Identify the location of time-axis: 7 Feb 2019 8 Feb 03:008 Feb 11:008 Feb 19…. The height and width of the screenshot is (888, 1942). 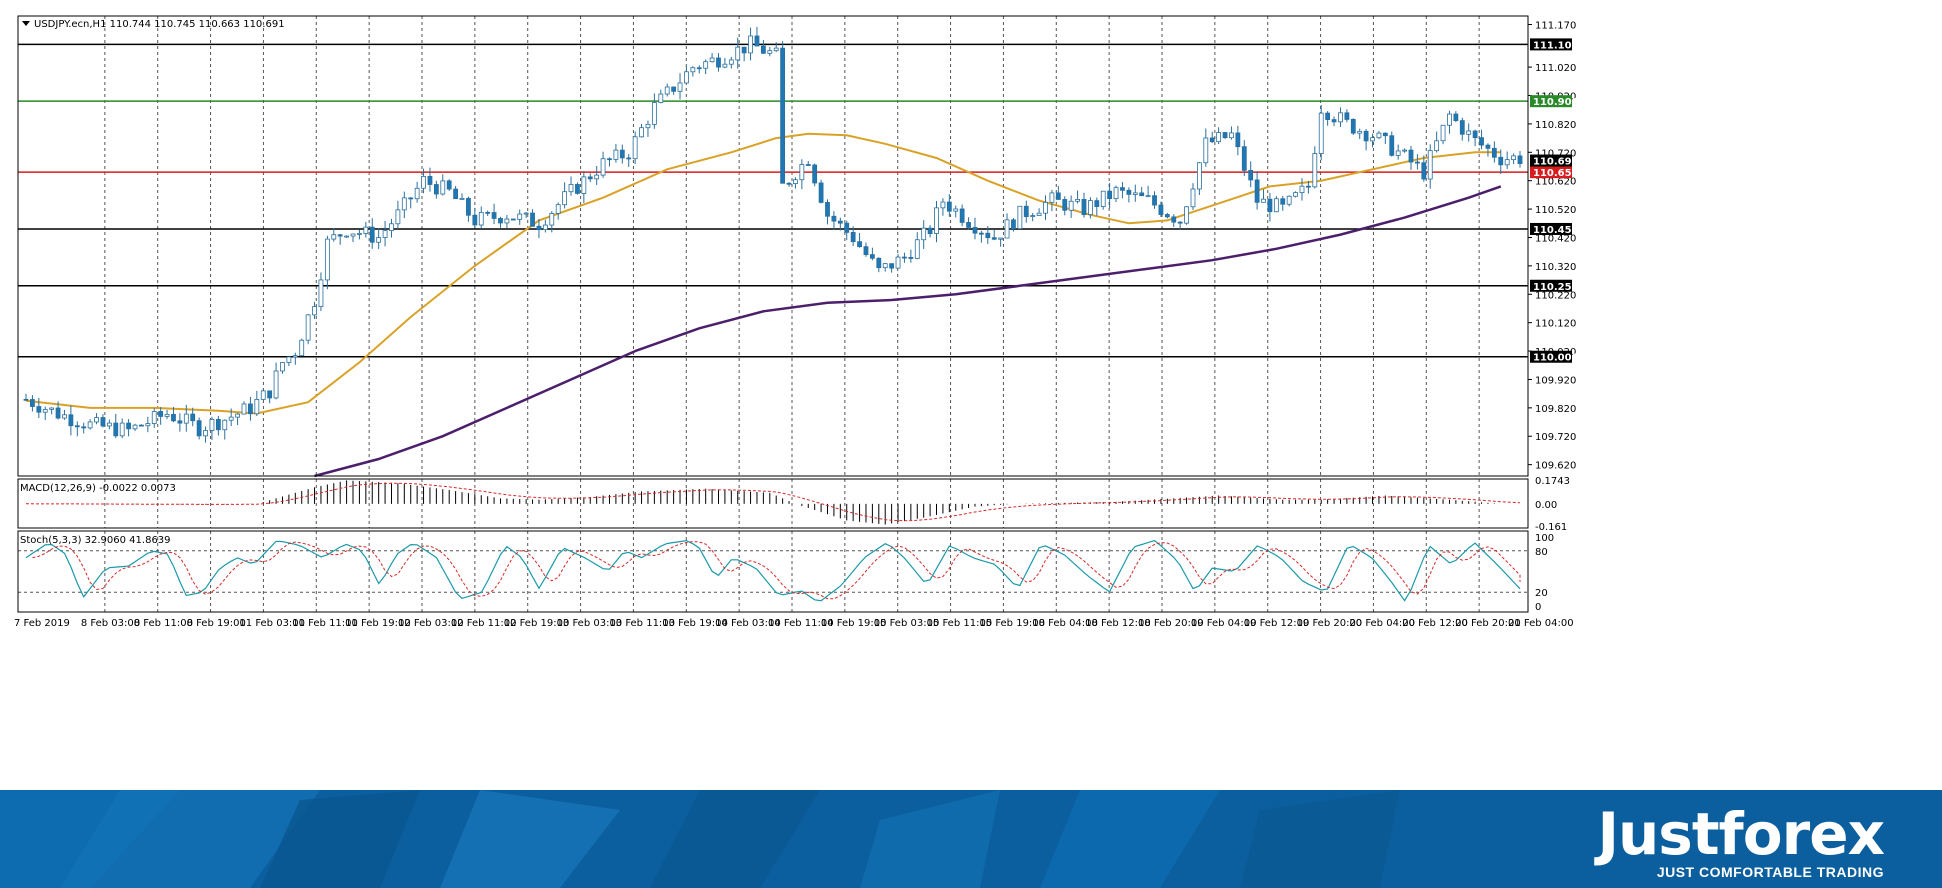
(794, 623).